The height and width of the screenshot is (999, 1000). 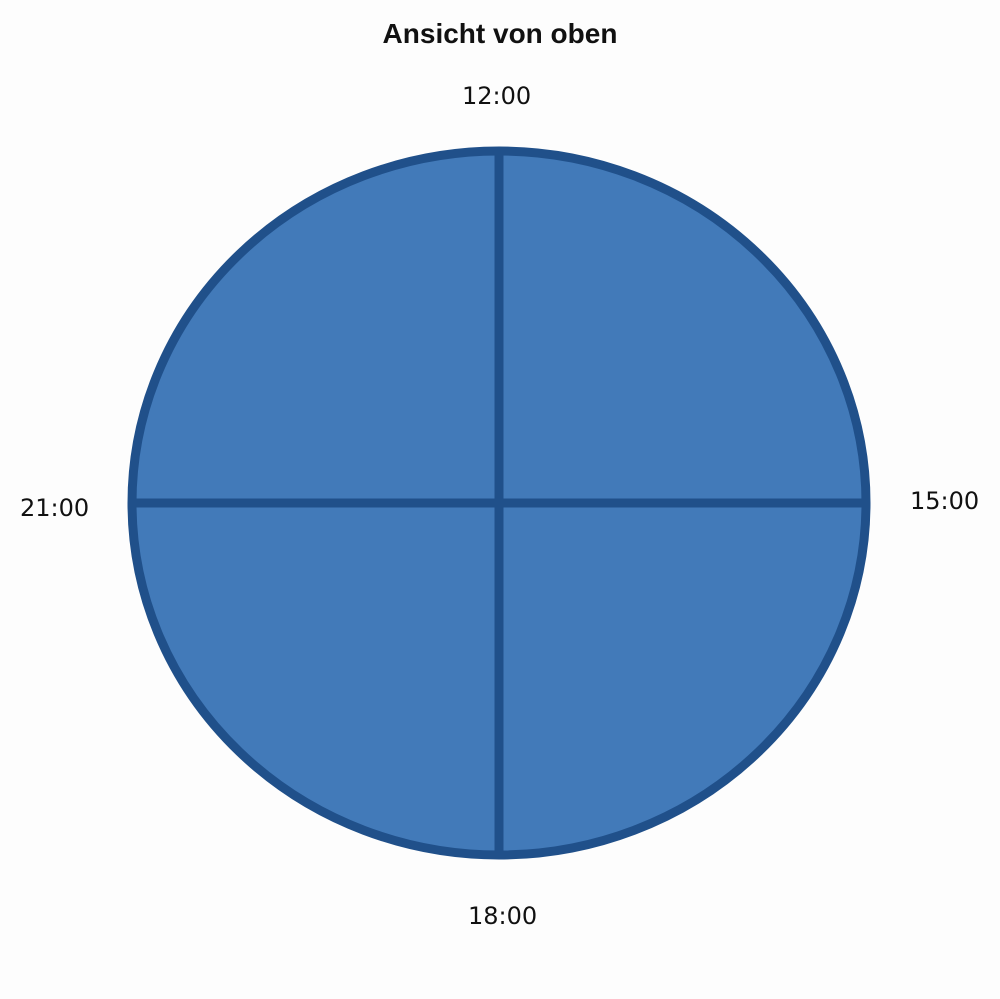 What do you see at coordinates (500, 33) in the screenshot?
I see `diagram-title: Ansicht von oben` at bounding box center [500, 33].